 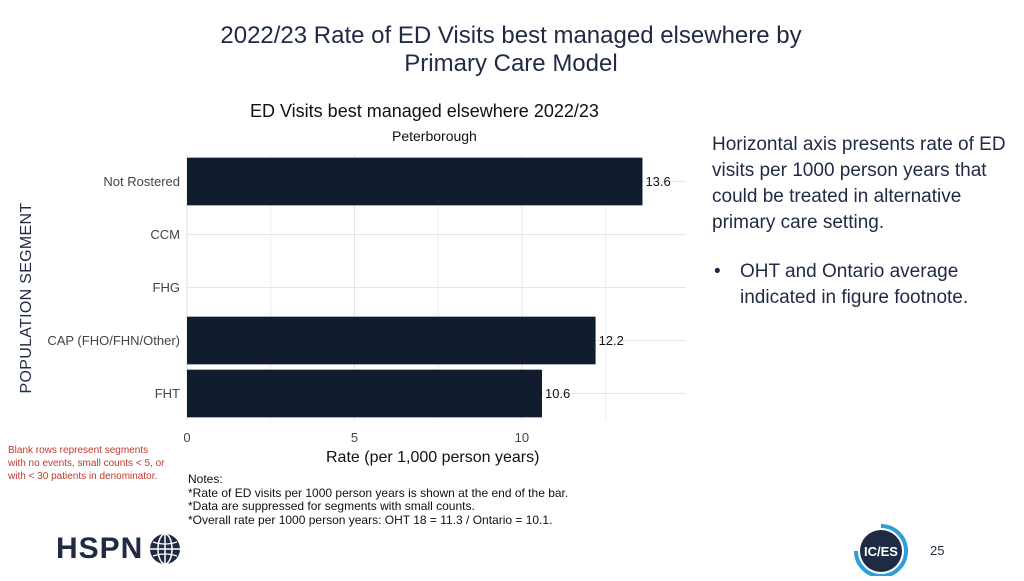 I want to click on category-label: FHT, so click(x=167, y=393).